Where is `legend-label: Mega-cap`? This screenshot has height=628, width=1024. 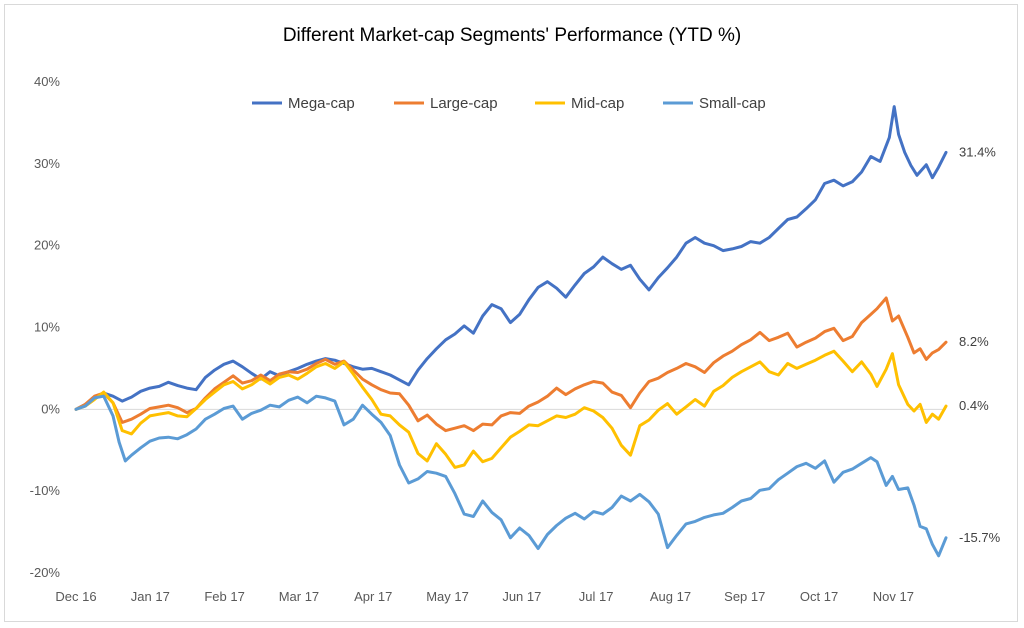
legend-label: Mega-cap is located at coordinates (321, 103).